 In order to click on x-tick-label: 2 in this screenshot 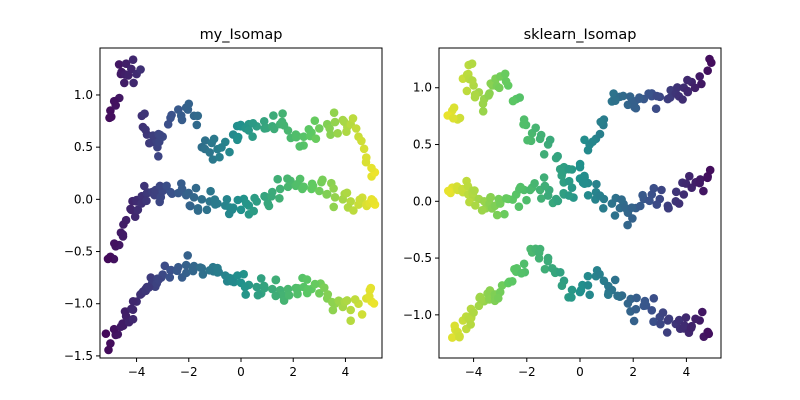, I will do `click(633, 372)`.